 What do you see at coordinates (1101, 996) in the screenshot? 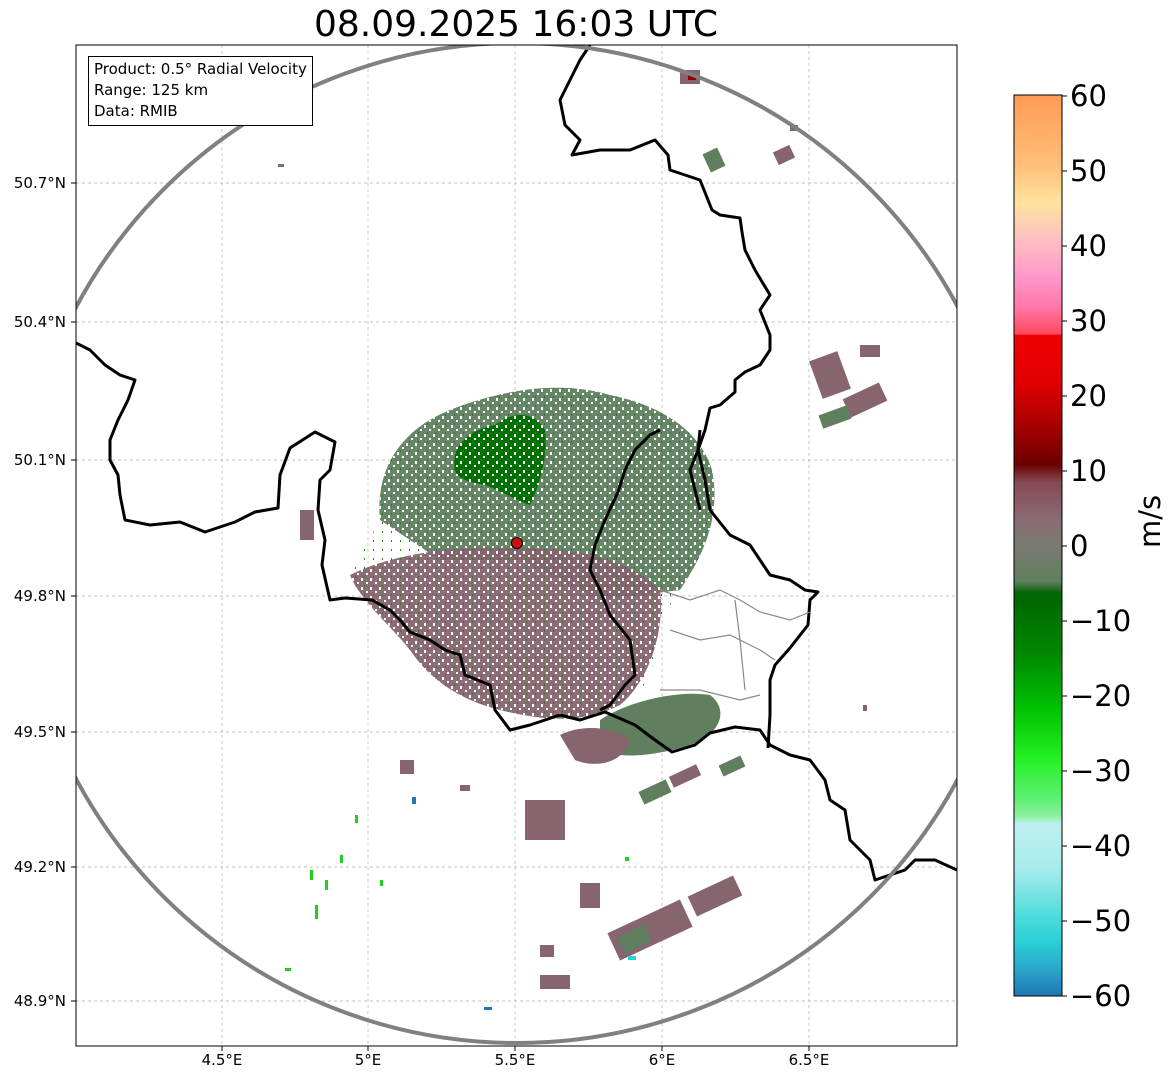
I see `colorbar-tick-label: −60` at bounding box center [1101, 996].